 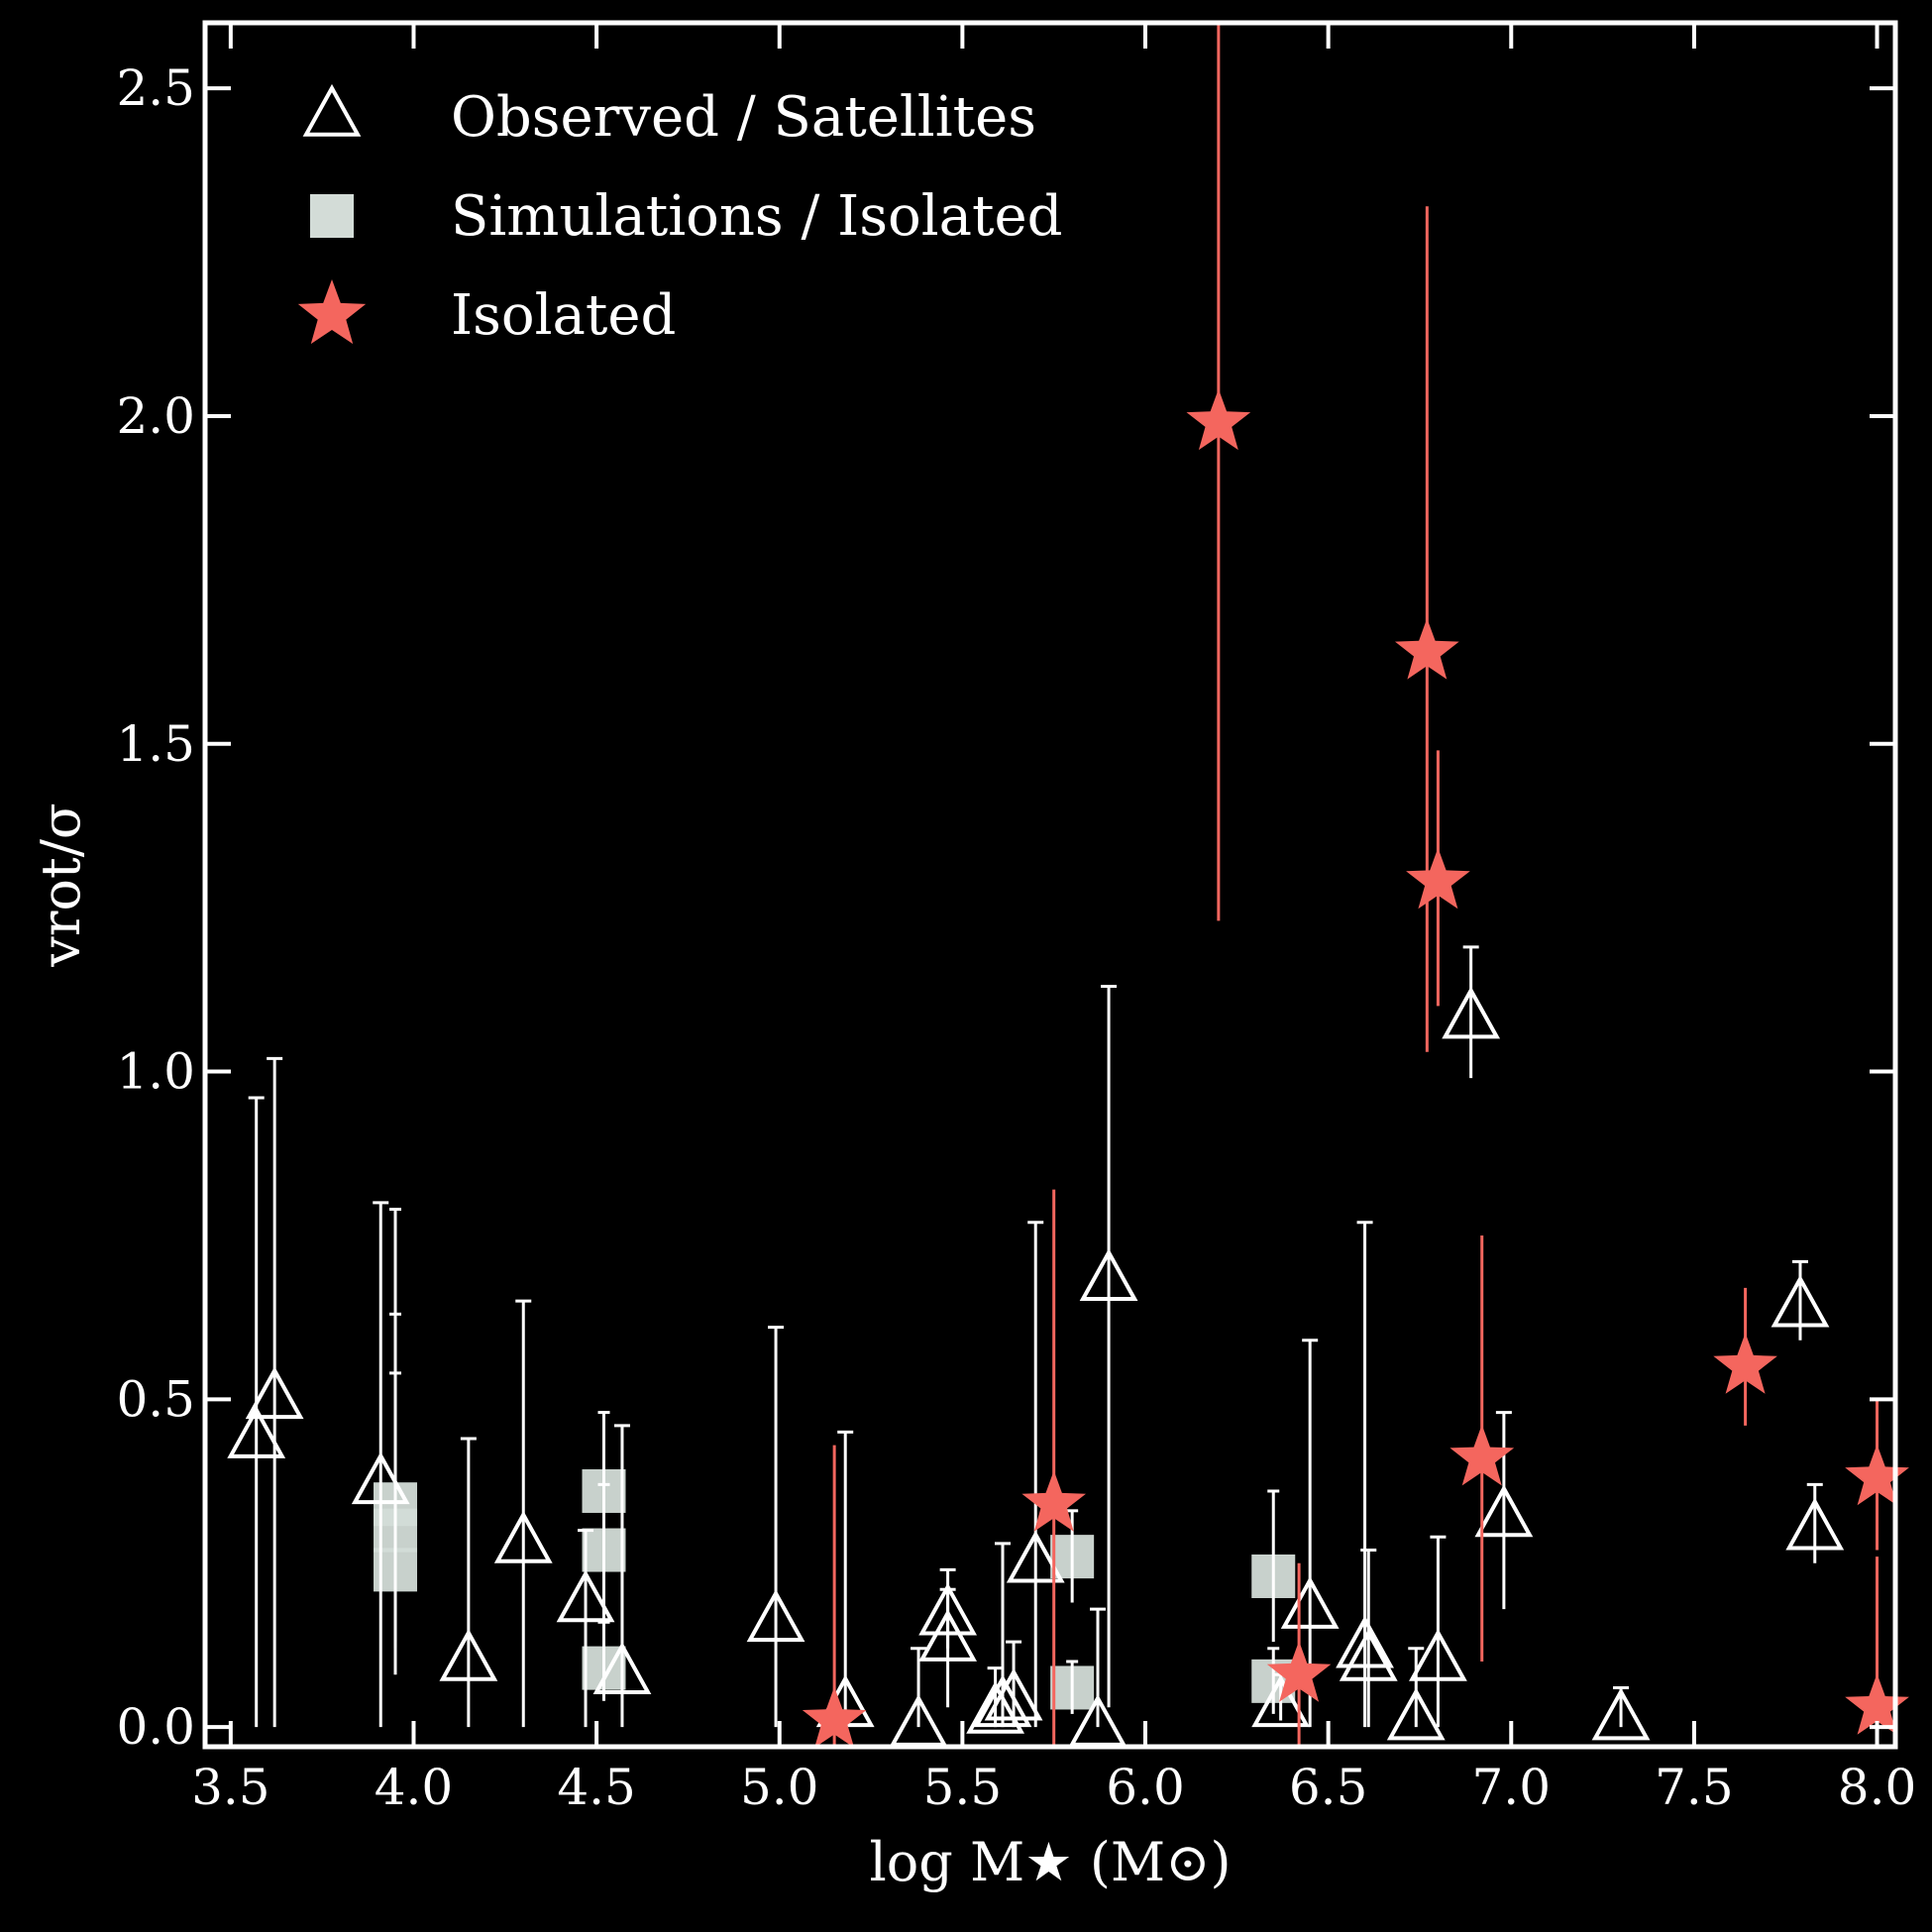 What do you see at coordinates (963, 1787) in the screenshot?
I see `x-tick-label: 5.5` at bounding box center [963, 1787].